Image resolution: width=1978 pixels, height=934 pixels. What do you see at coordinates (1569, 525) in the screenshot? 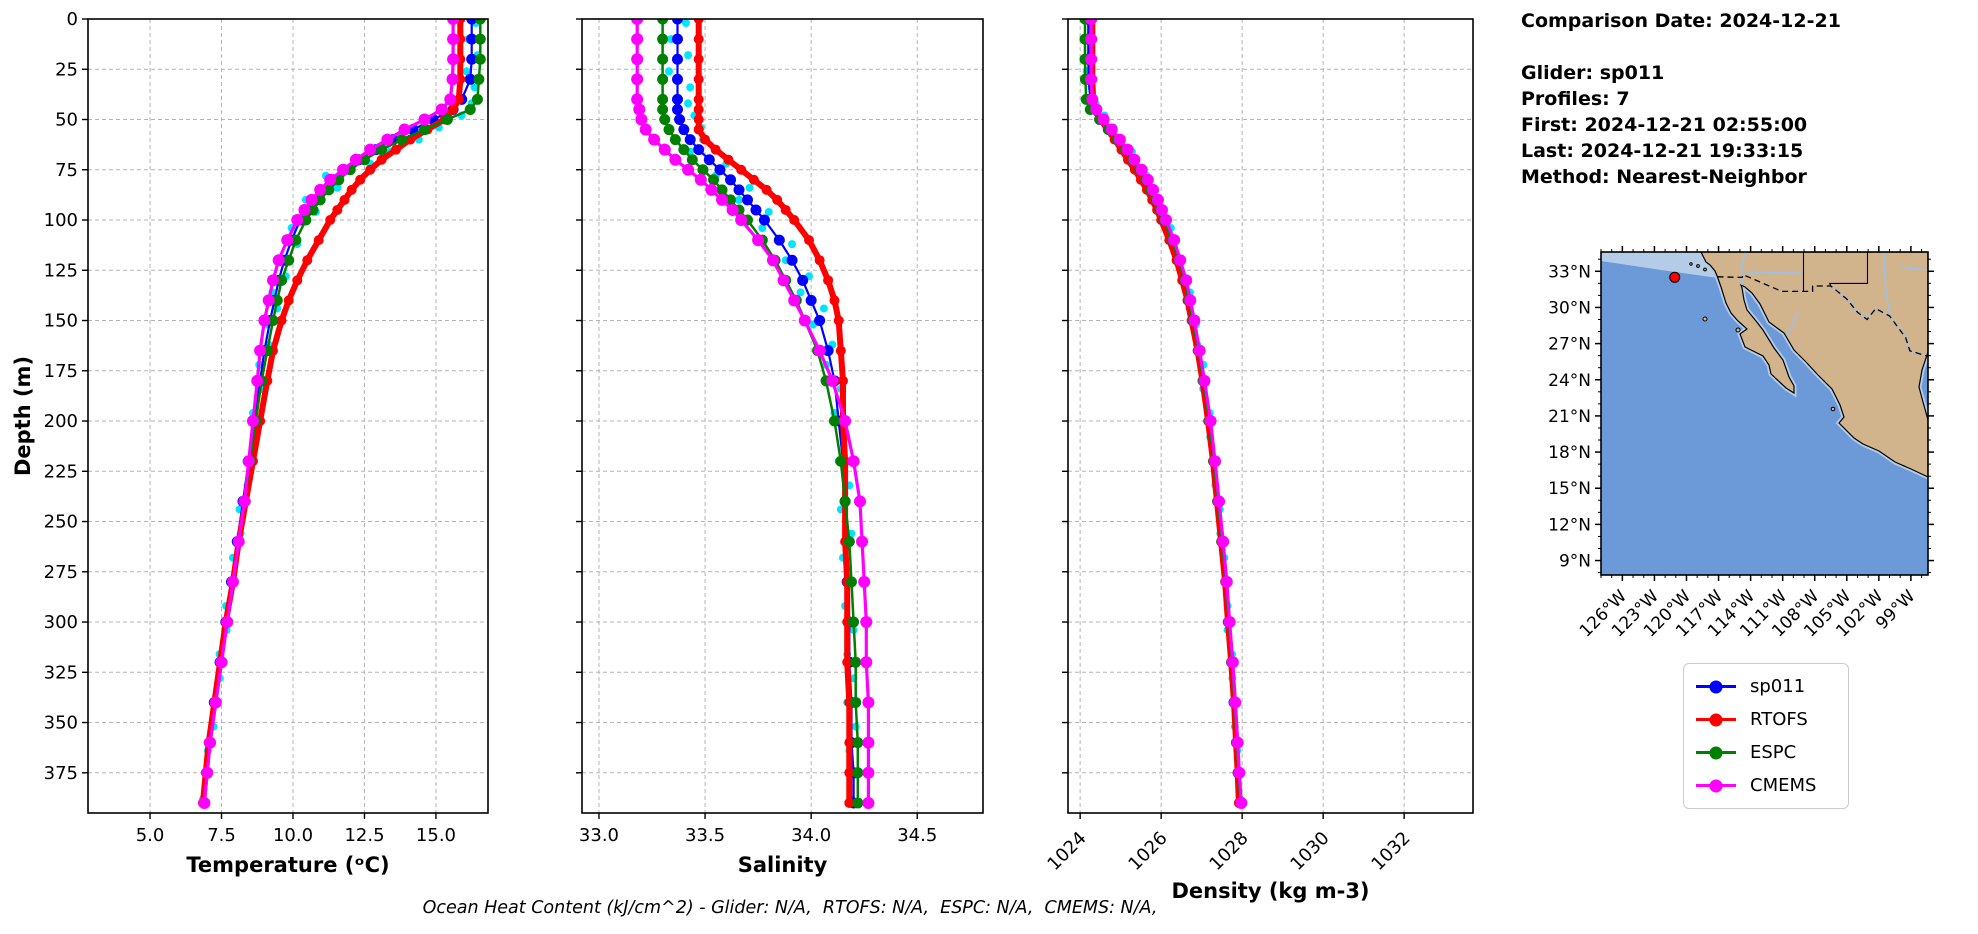
I see `svg-text: 12°N` at bounding box center [1569, 525].